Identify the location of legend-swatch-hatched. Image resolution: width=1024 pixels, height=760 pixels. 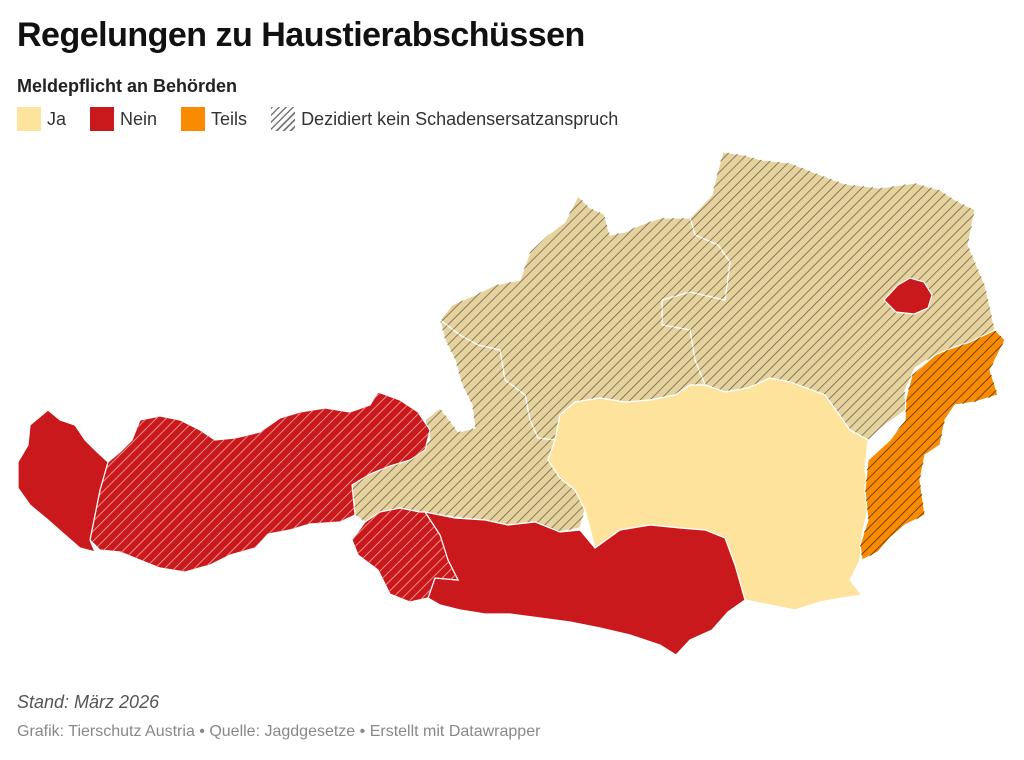
(283, 119).